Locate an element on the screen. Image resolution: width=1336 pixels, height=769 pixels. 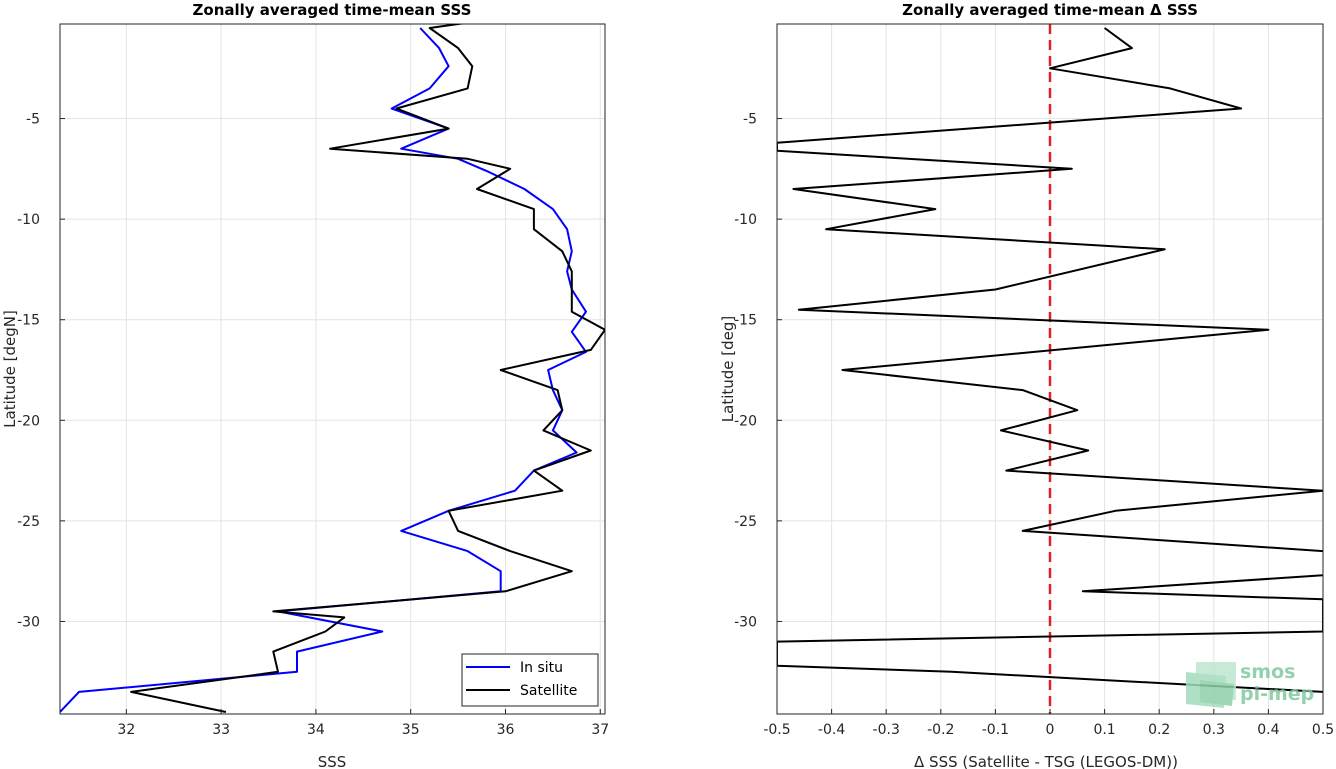
legend-box is located at coordinates (530, 680).